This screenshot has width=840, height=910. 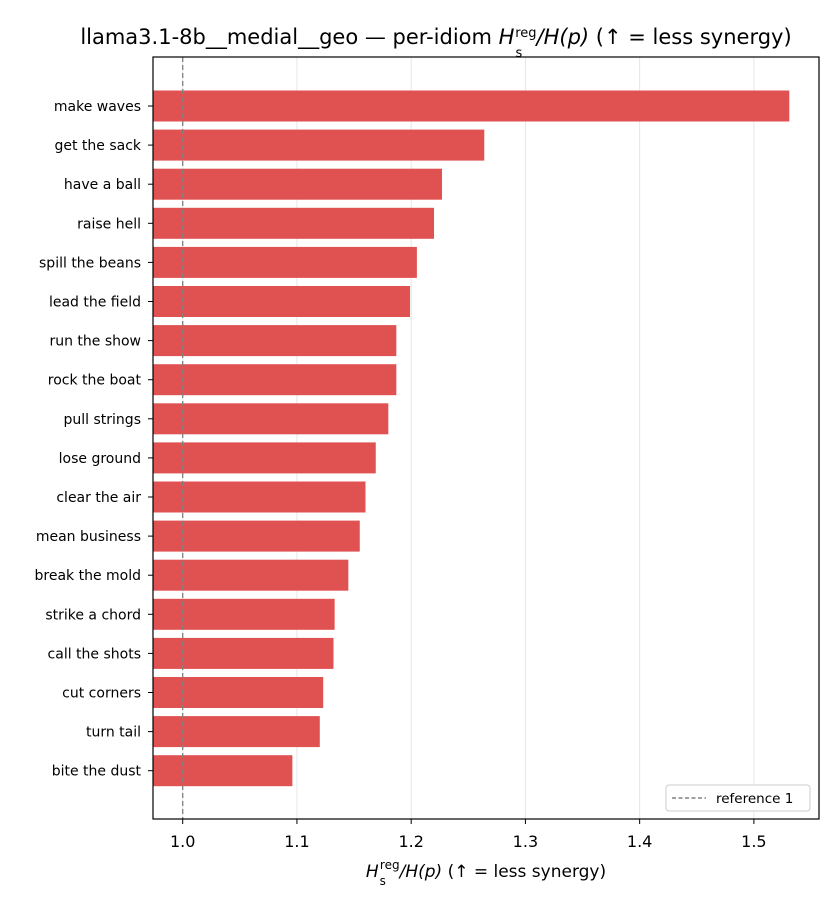 I want to click on chart-title-math-sub: s, so click(x=518, y=53).